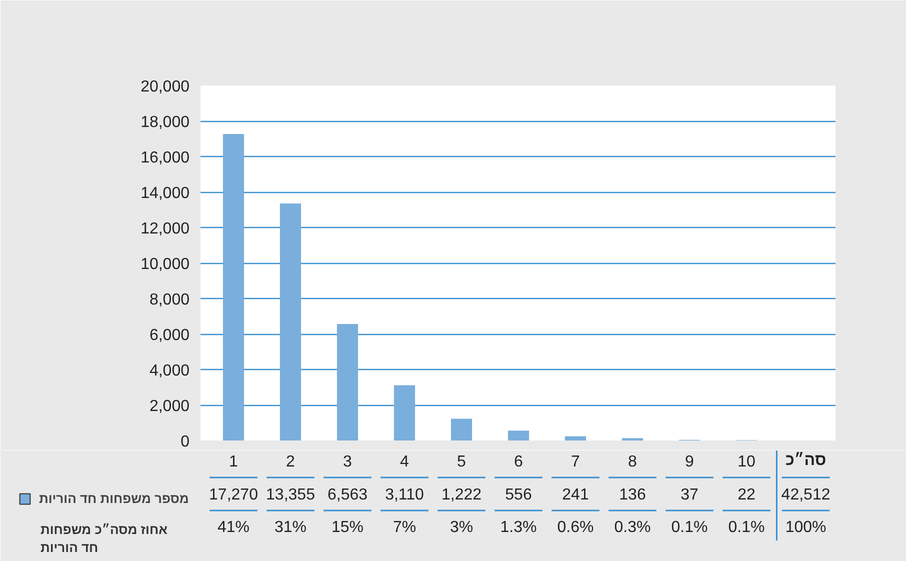  I want to click on y-tick-label: 12,000, so click(165, 229).